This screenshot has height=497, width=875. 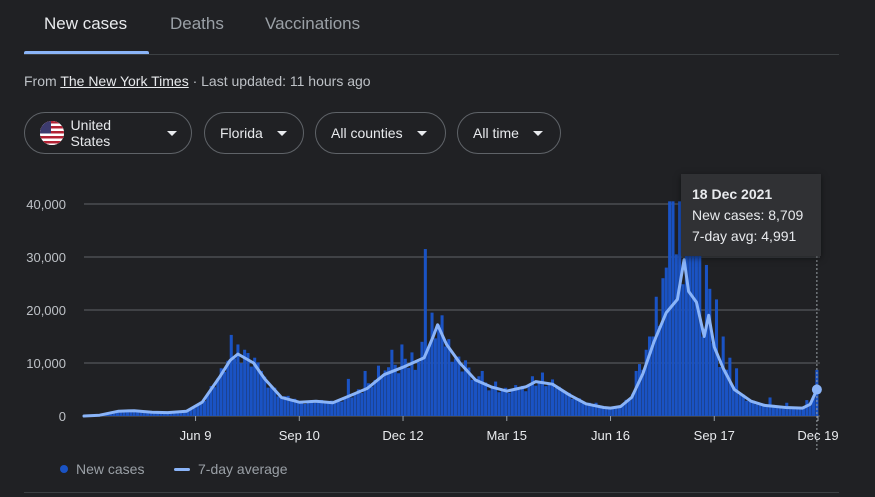 I want to click on source-link: The New York Times, so click(x=124, y=81).